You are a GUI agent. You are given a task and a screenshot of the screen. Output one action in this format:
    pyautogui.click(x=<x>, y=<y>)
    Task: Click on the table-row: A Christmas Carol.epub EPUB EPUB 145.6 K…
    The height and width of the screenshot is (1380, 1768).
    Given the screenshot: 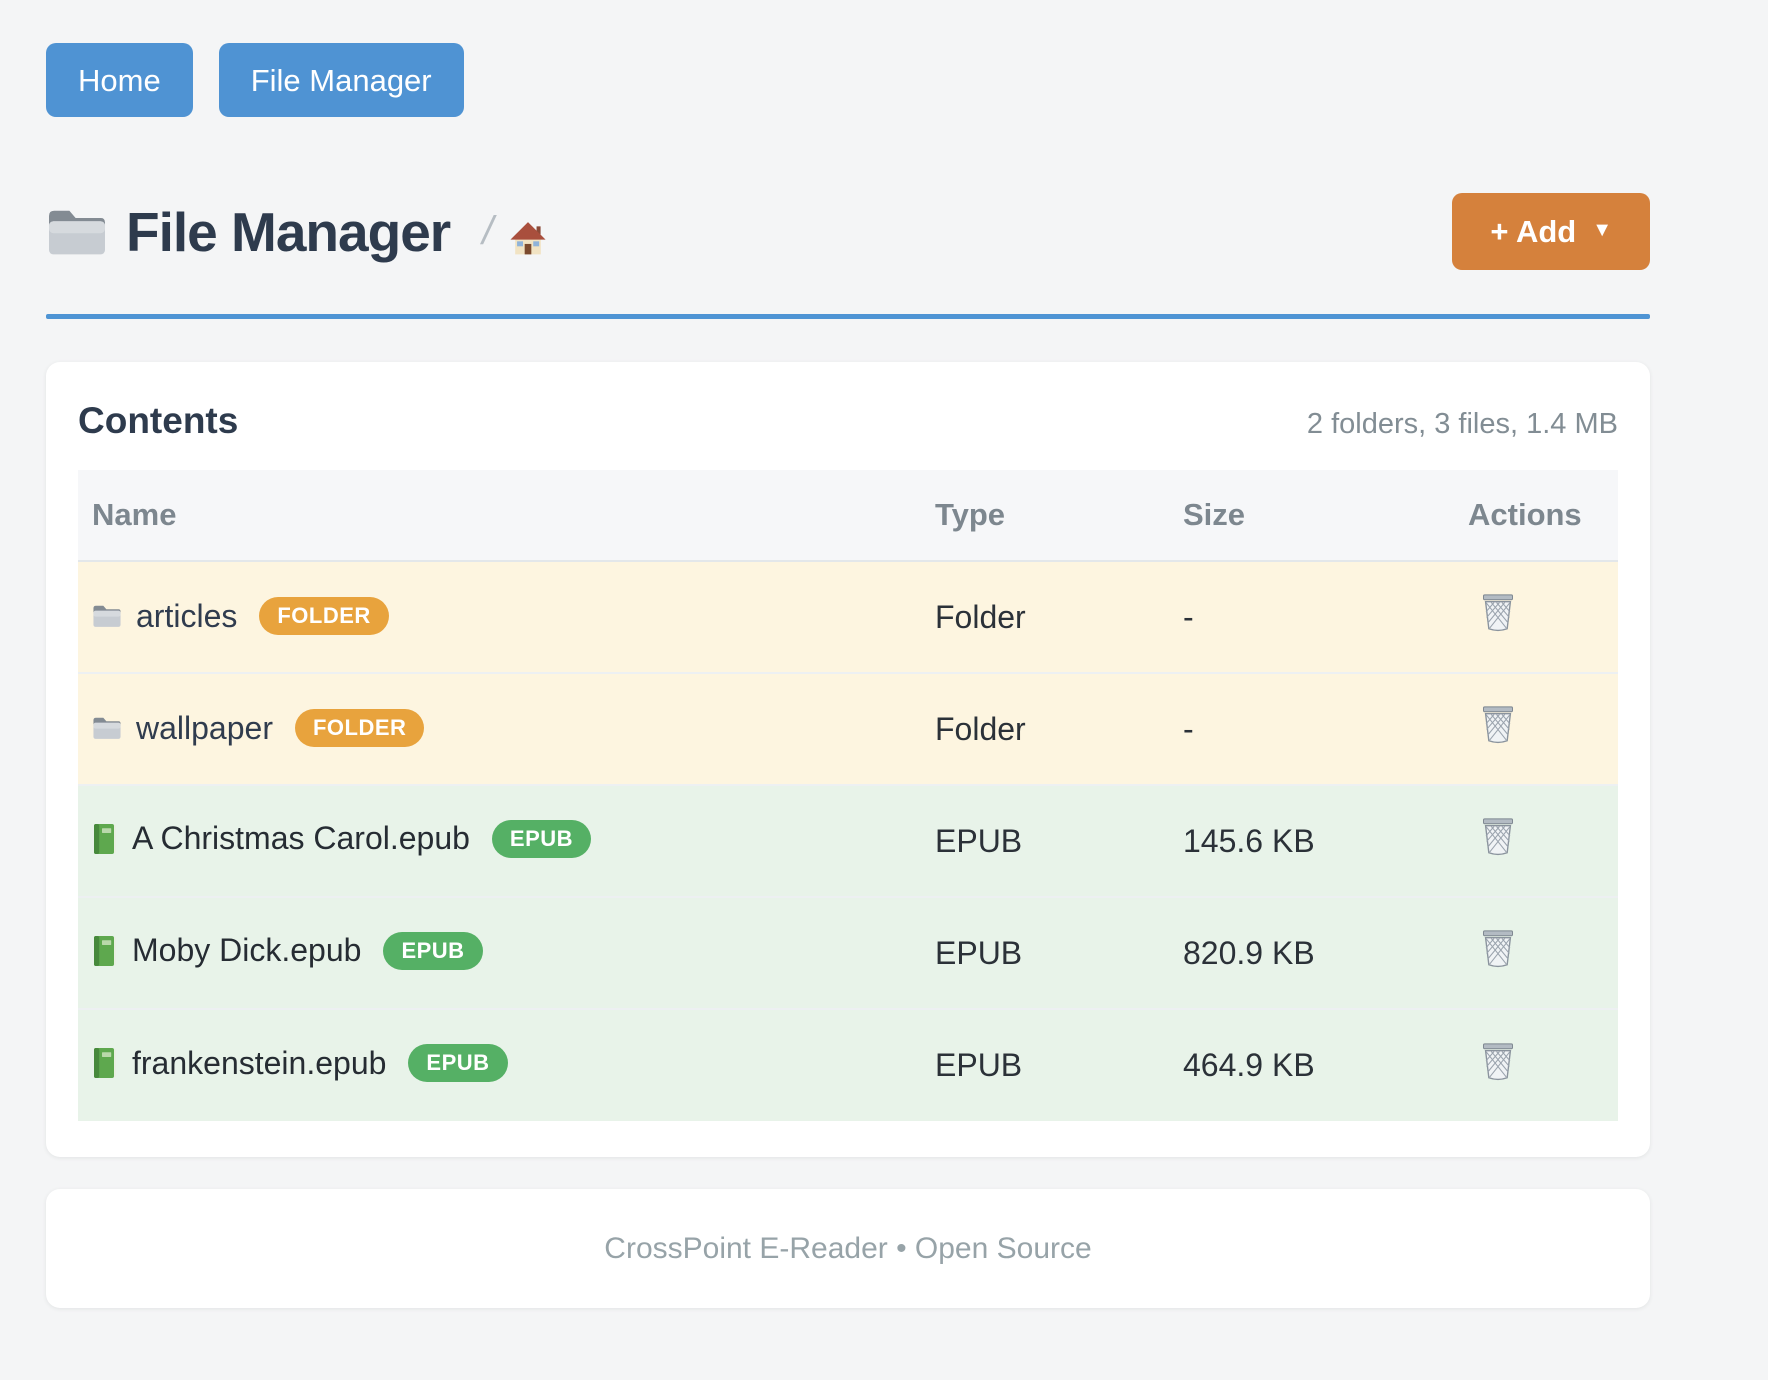 What is the action you would take?
    pyautogui.click(x=848, y=840)
    